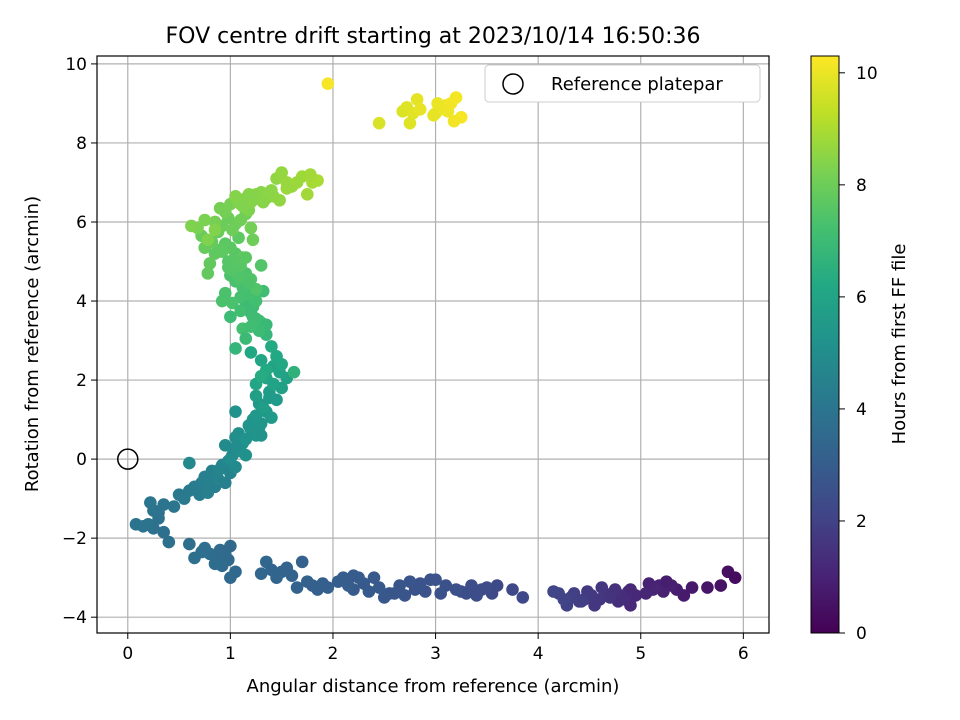  What do you see at coordinates (861, 410) in the screenshot?
I see `colorbar-tick-label: 4` at bounding box center [861, 410].